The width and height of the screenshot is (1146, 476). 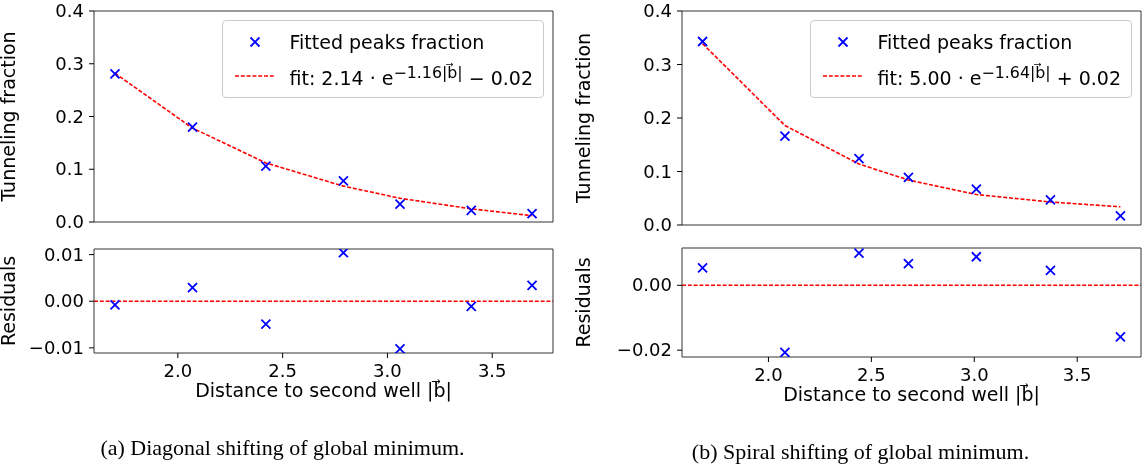 I want to click on y-tick-label: −0.01, so click(x=56, y=347).